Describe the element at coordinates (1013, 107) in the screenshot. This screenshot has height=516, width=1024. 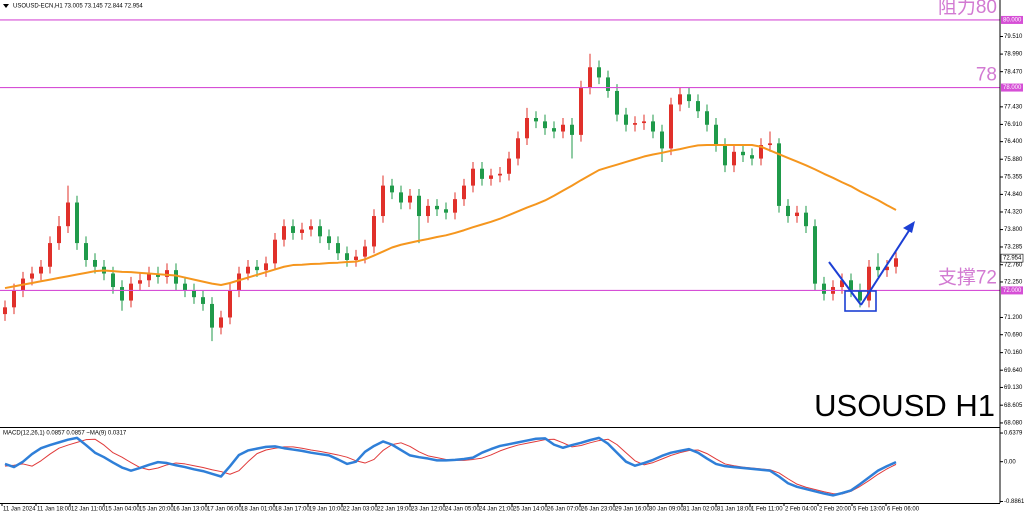
I see `y-tick-label: 77.430` at that location.